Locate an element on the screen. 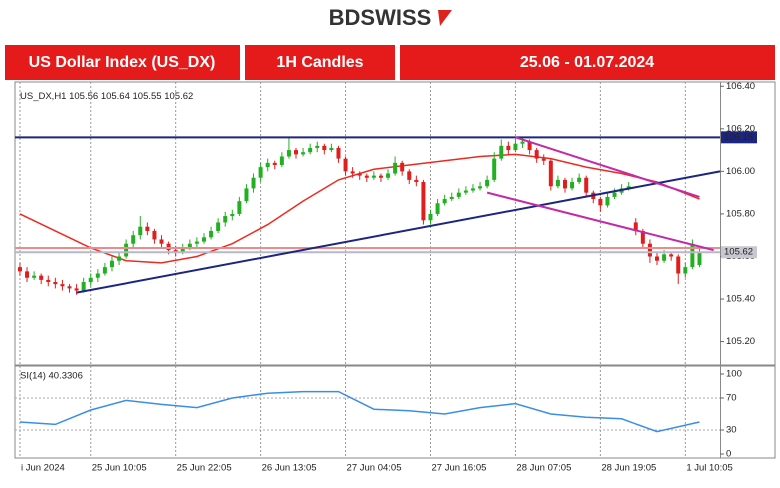 This screenshot has width=780, height=488. y-tick-label: 106.00 is located at coordinates (740, 171).